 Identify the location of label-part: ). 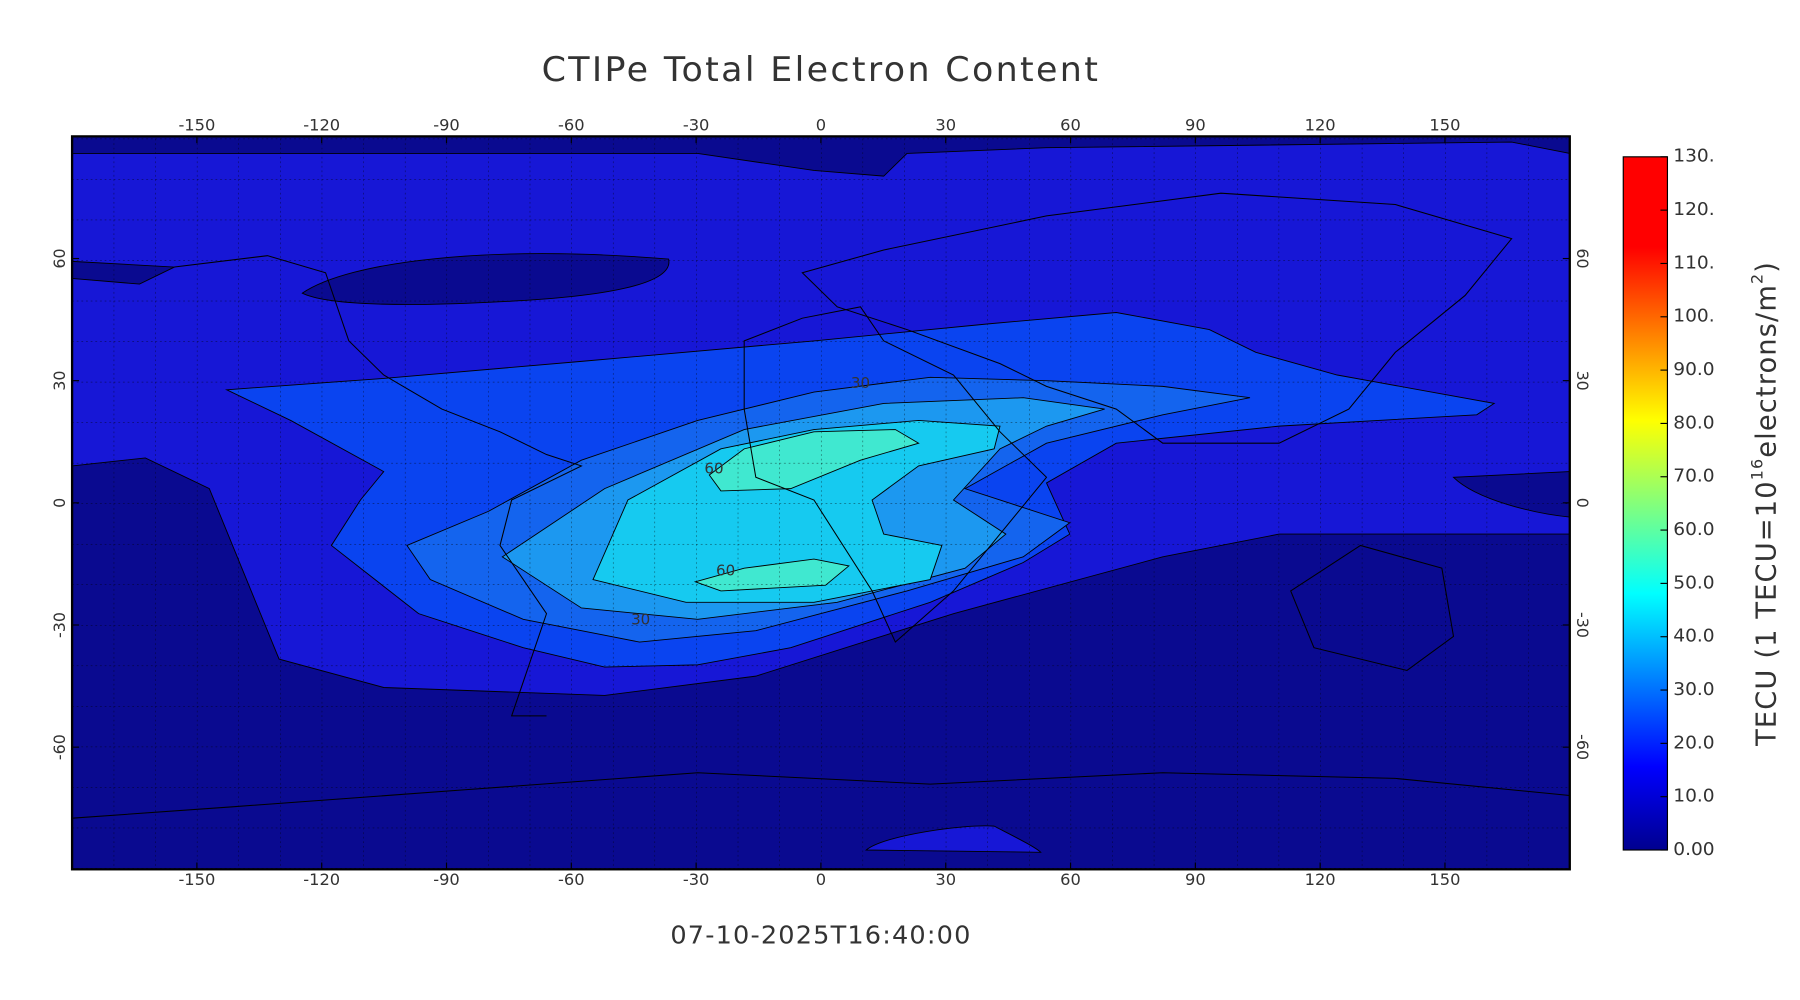
(1765, 267).